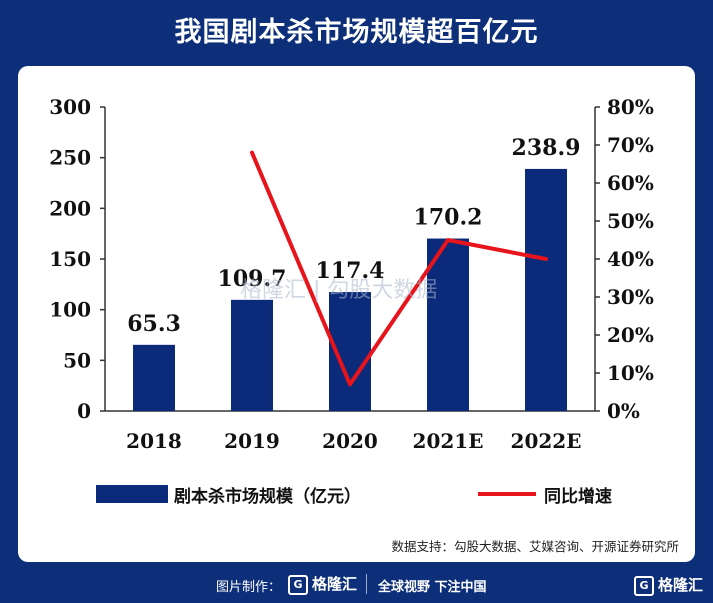  I want to click on y-left-tick-label: 300, so click(70, 107).